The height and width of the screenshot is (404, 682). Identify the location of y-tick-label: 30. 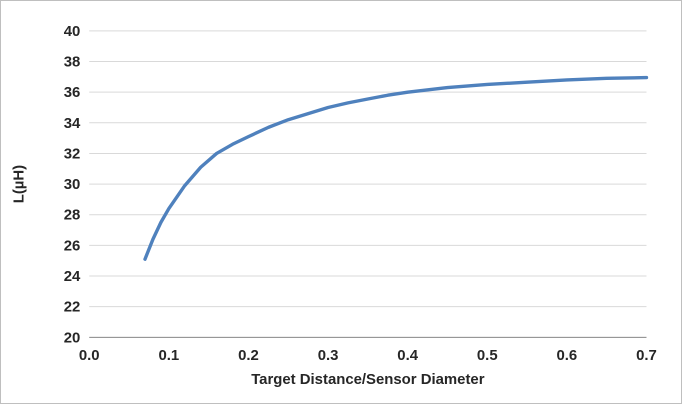
(72, 184).